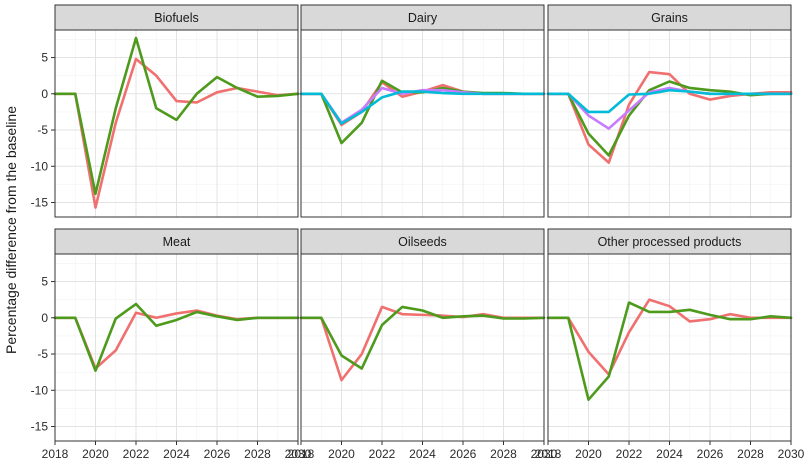 This screenshot has width=809, height=471. I want to click on facet-title: Other processed products, so click(670, 242).